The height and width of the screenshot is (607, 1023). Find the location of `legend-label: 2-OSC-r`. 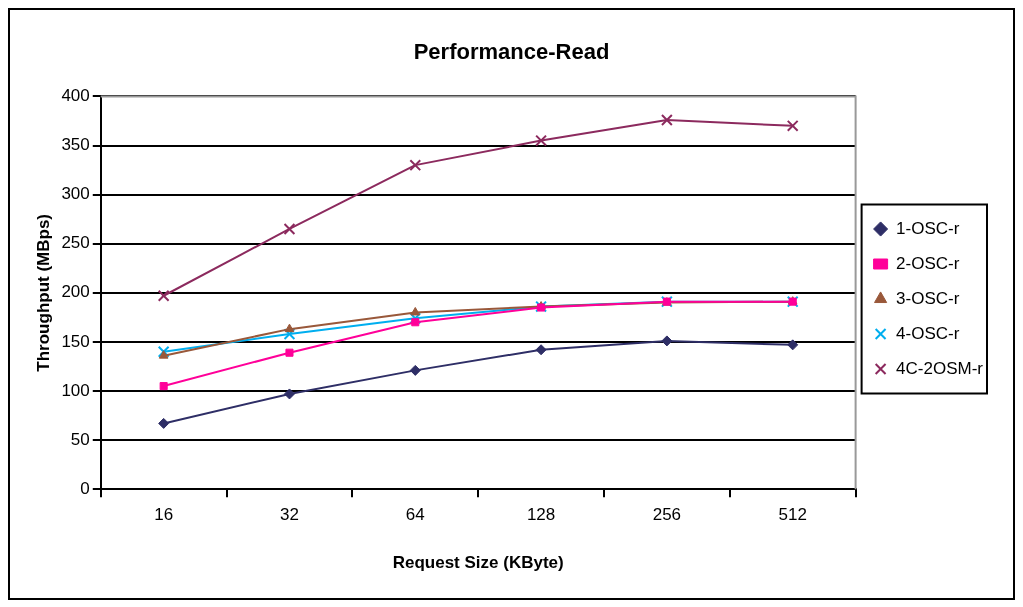

legend-label: 2-OSC-r is located at coordinates (928, 263).